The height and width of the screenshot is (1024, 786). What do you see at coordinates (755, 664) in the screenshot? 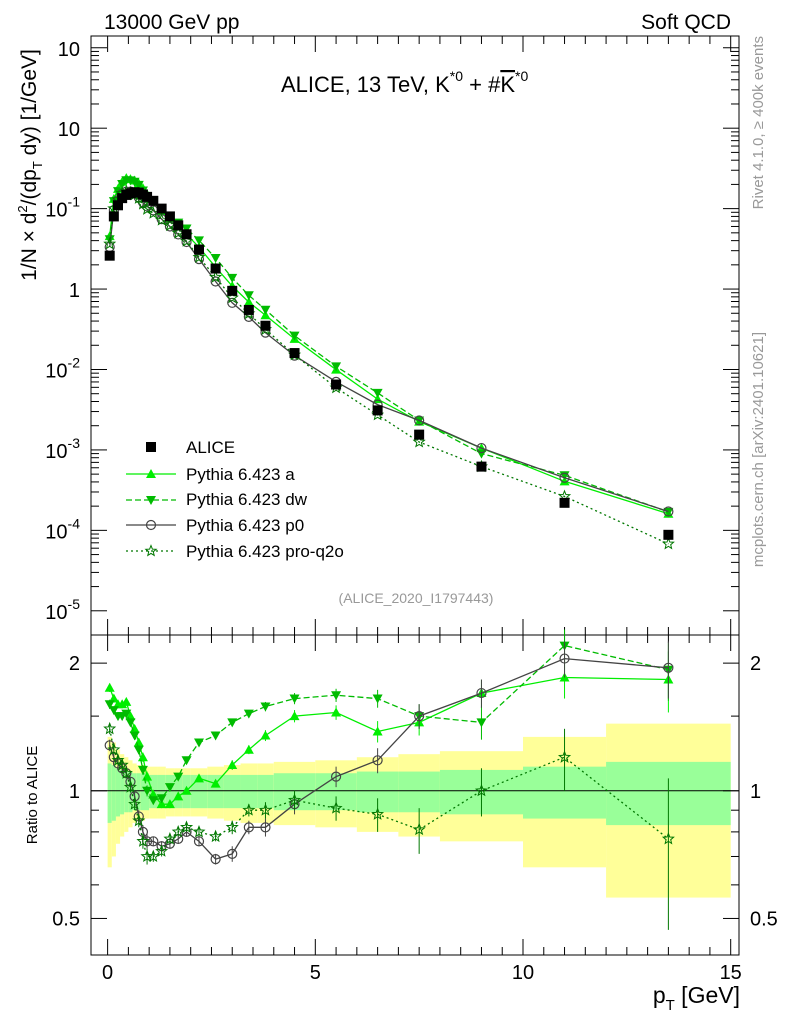
I see `ratio-tick-label-right: 2` at bounding box center [755, 664].